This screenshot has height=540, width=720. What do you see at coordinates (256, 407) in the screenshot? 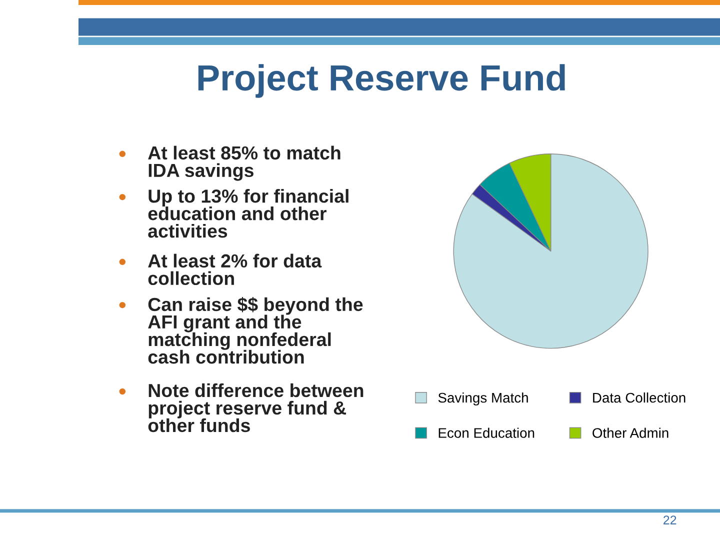
I see `text: Note difference between project reserve fund & other funds` at bounding box center [256, 407].